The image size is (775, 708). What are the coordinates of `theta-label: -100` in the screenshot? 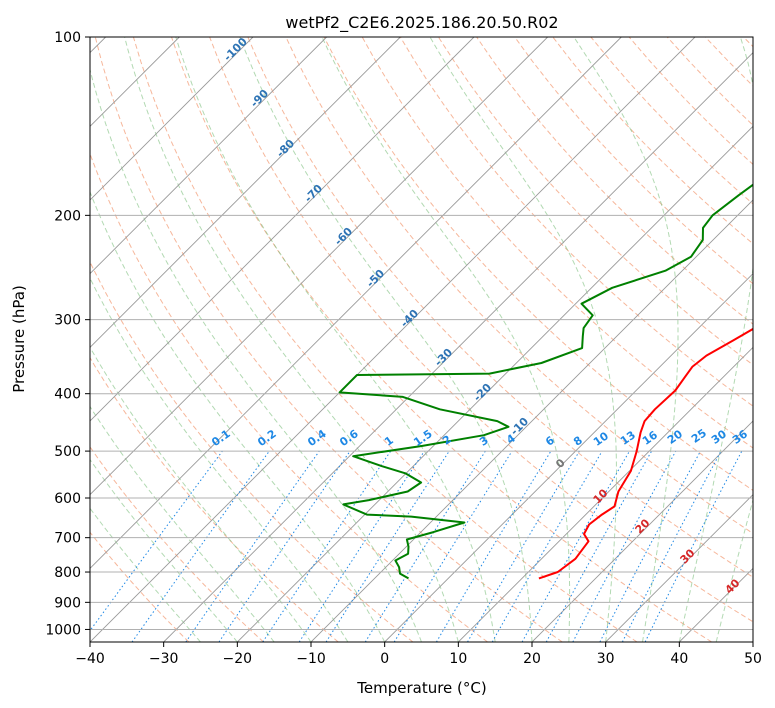 It's located at (235, 49).